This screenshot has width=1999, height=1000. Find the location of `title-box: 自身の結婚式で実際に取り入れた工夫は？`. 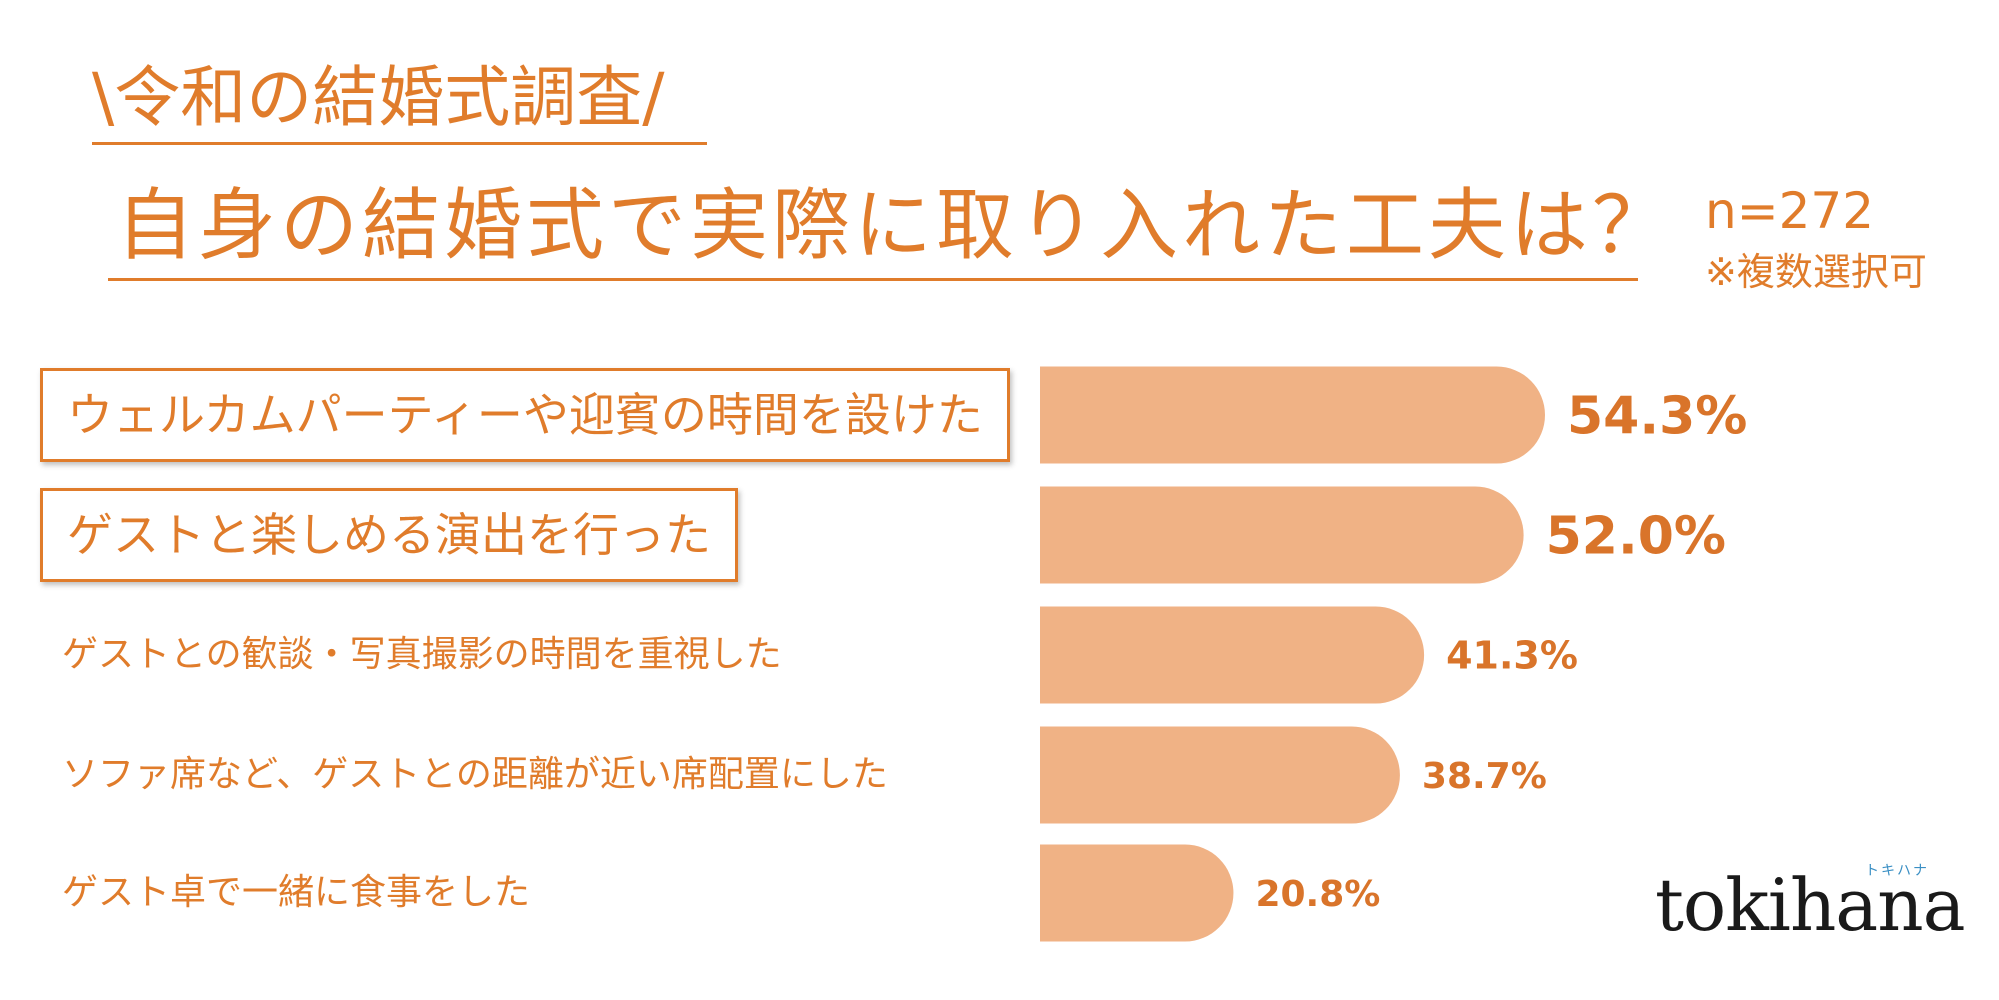

title-box: 自身の結婚式で実際に取り入れた工夫は？ is located at coordinates (889, 229).